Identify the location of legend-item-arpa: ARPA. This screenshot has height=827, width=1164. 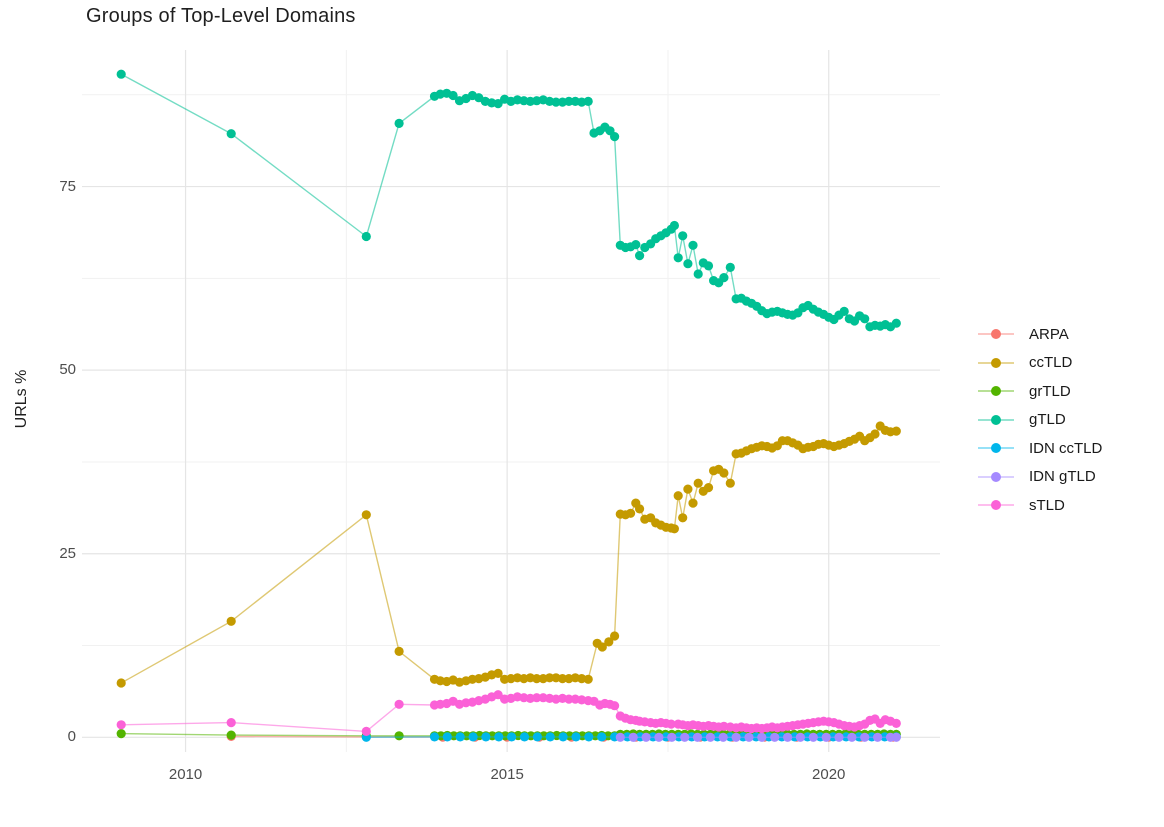
(1039, 334).